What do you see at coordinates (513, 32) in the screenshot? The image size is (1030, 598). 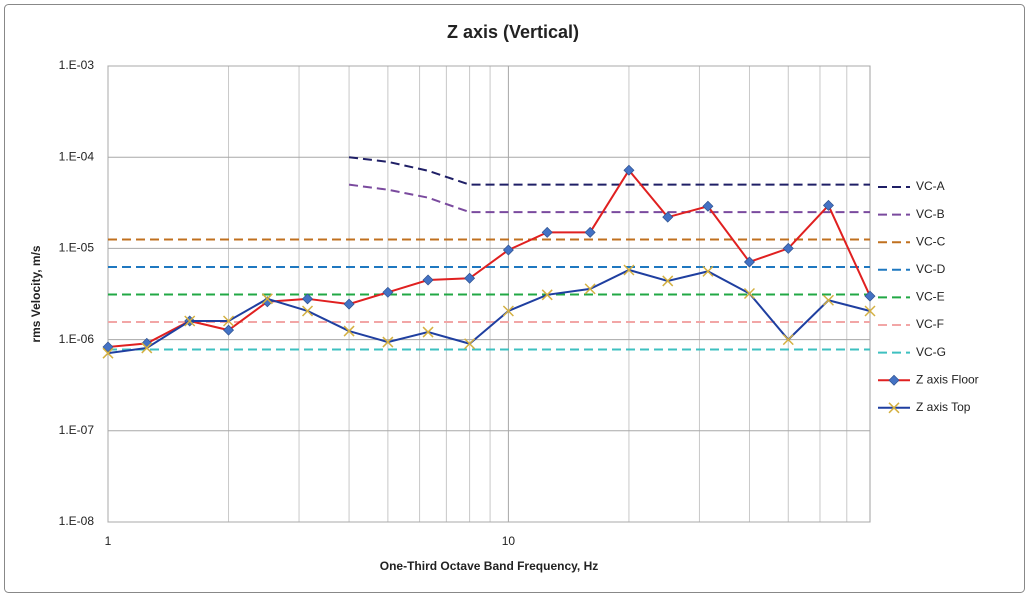 I see `chart-title: Z axis (Vertical)` at bounding box center [513, 32].